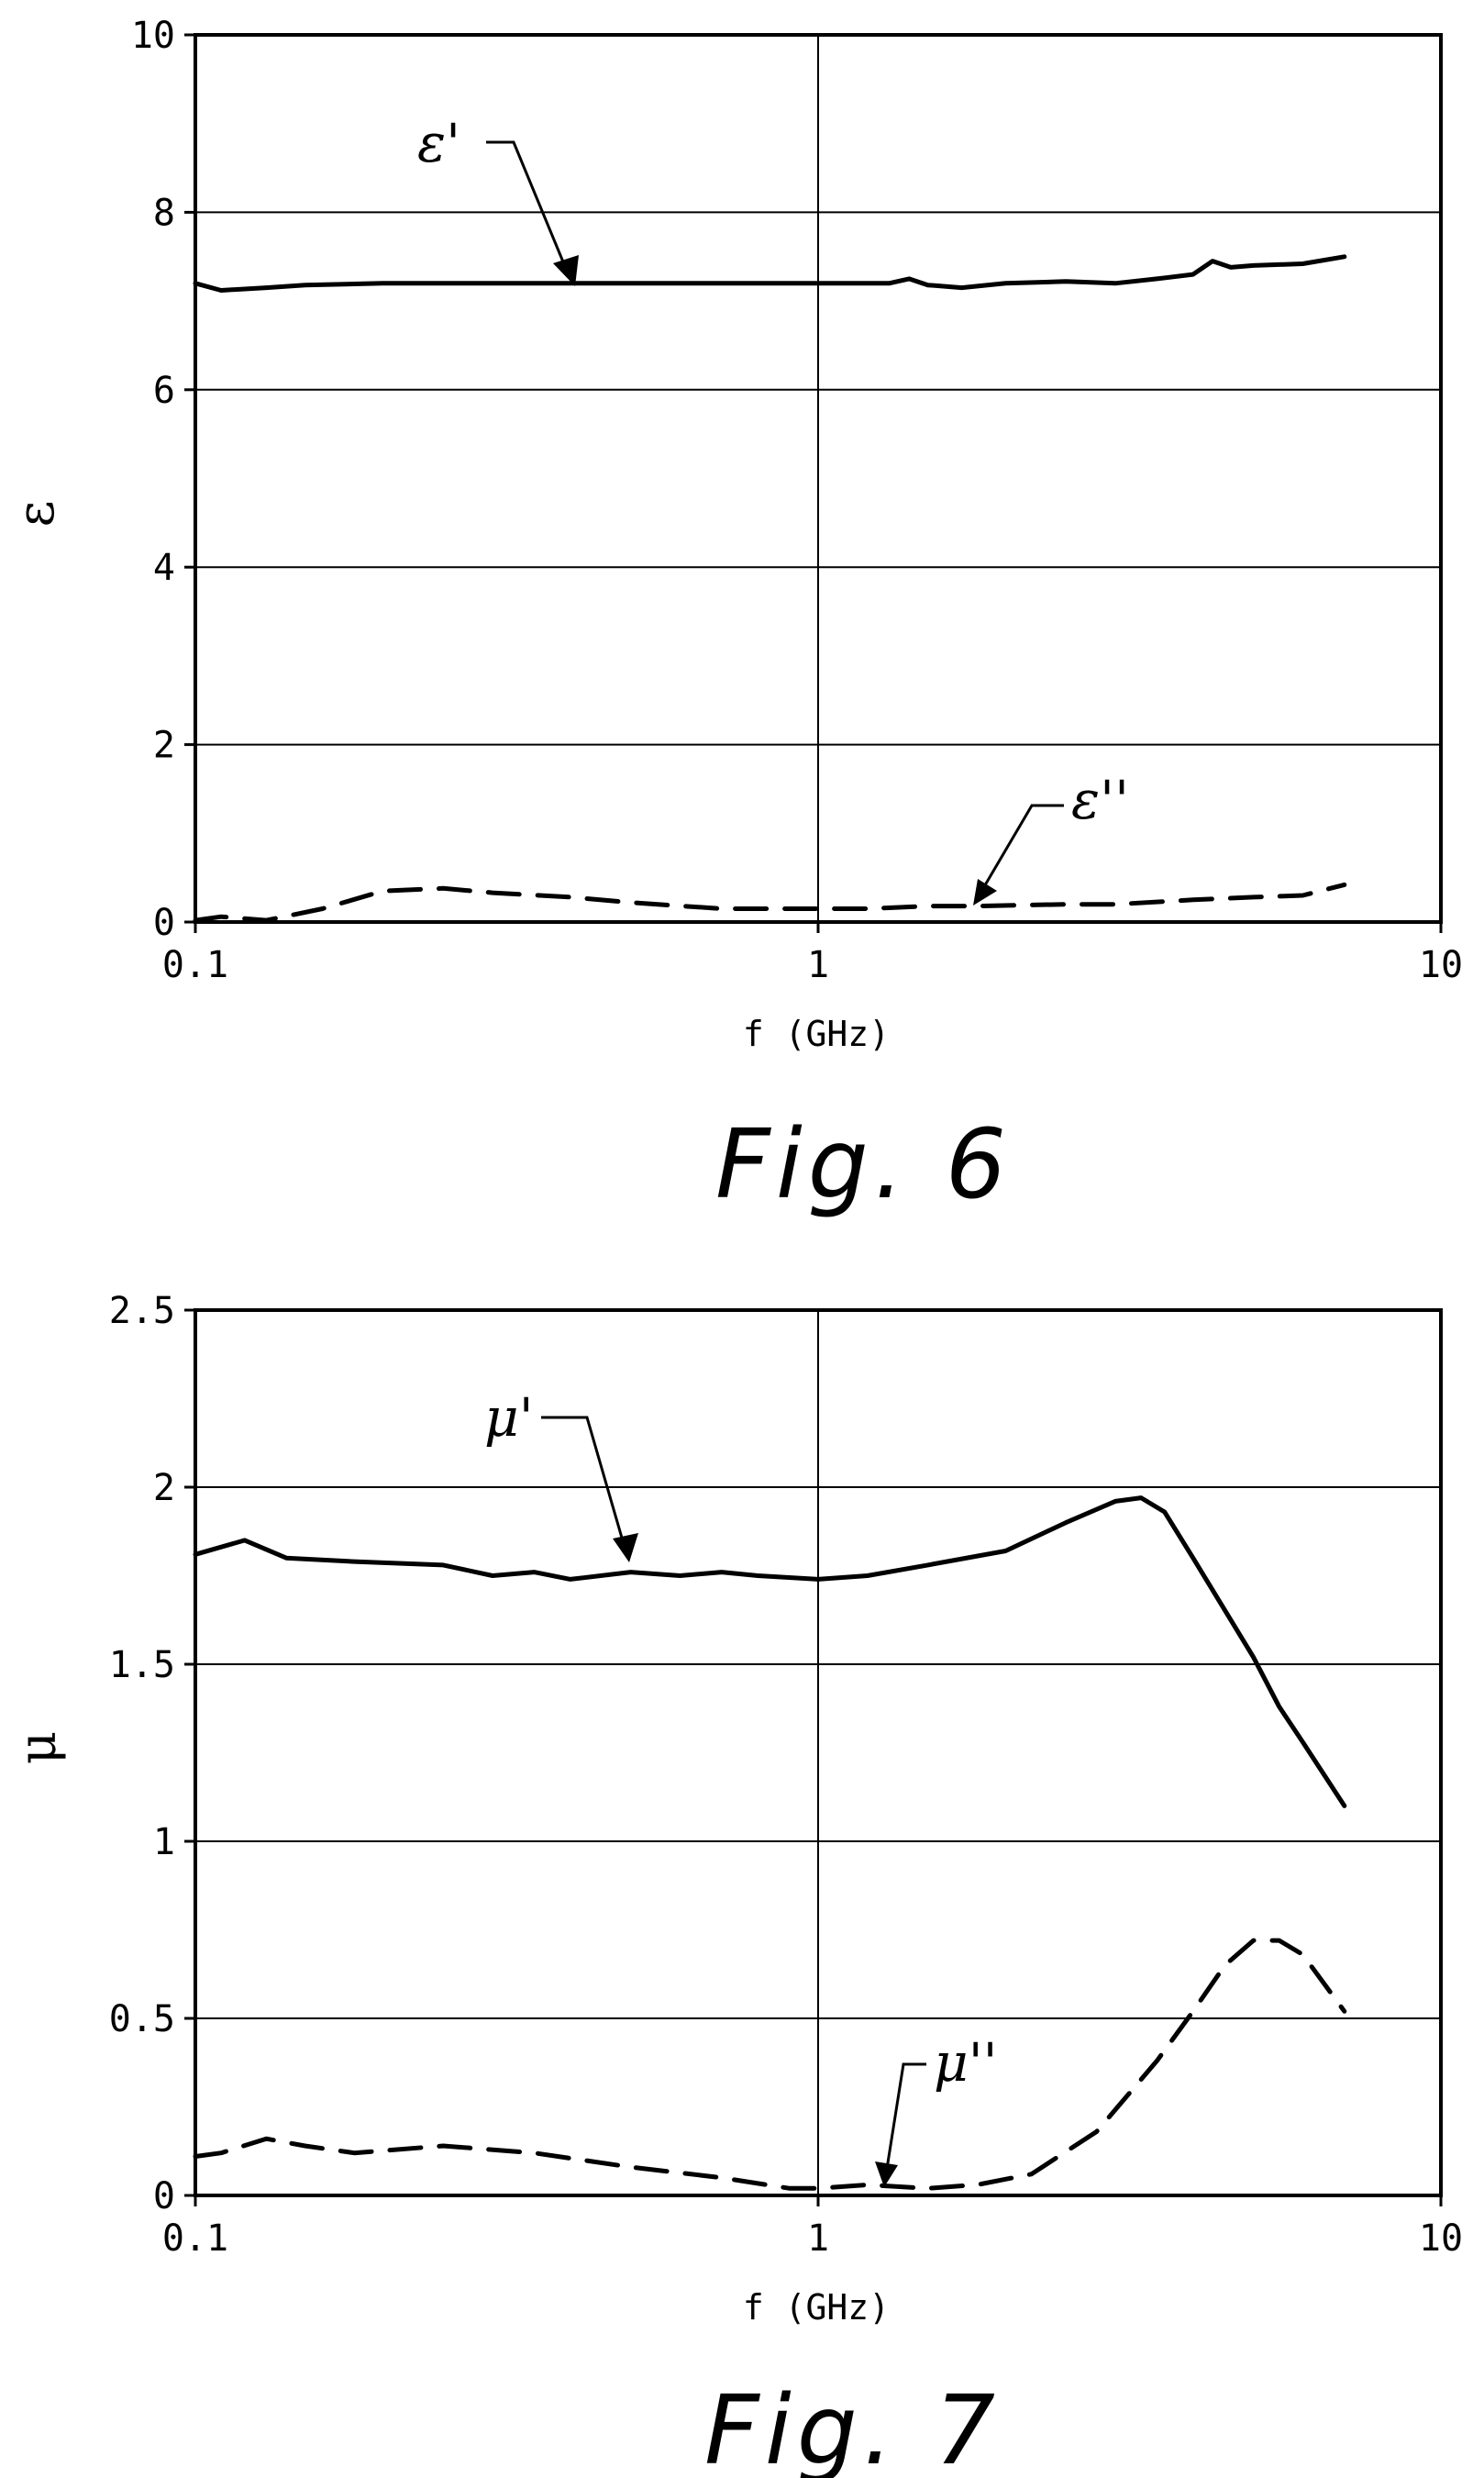 The image size is (1484, 2478). Describe the element at coordinates (905, 2118) in the screenshot. I see `annotation-arrow-mu-double-prime` at that location.